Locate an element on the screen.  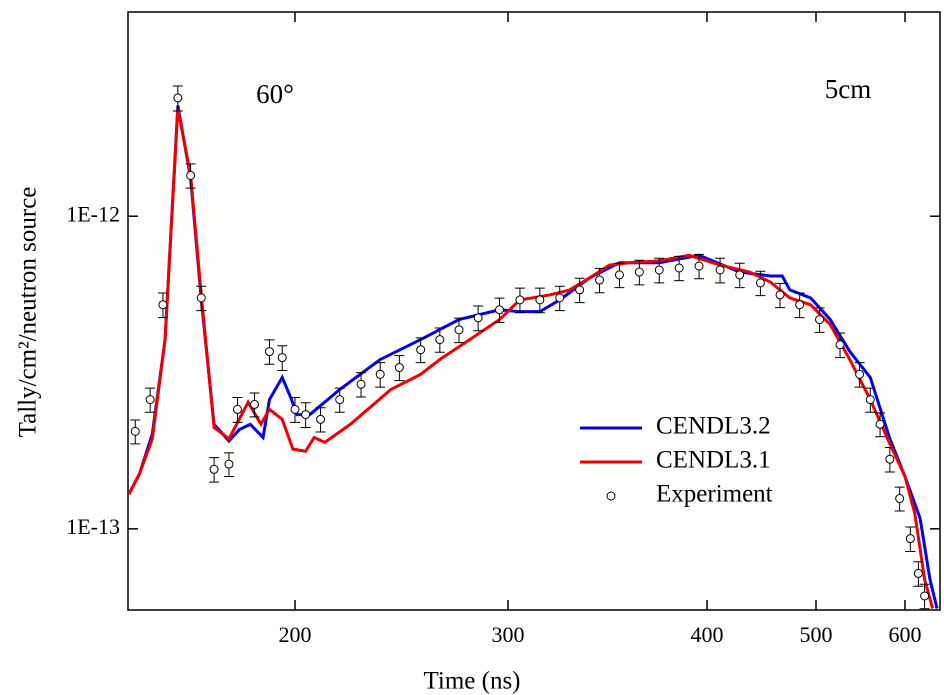
annotation: 5cm is located at coordinates (848, 89).